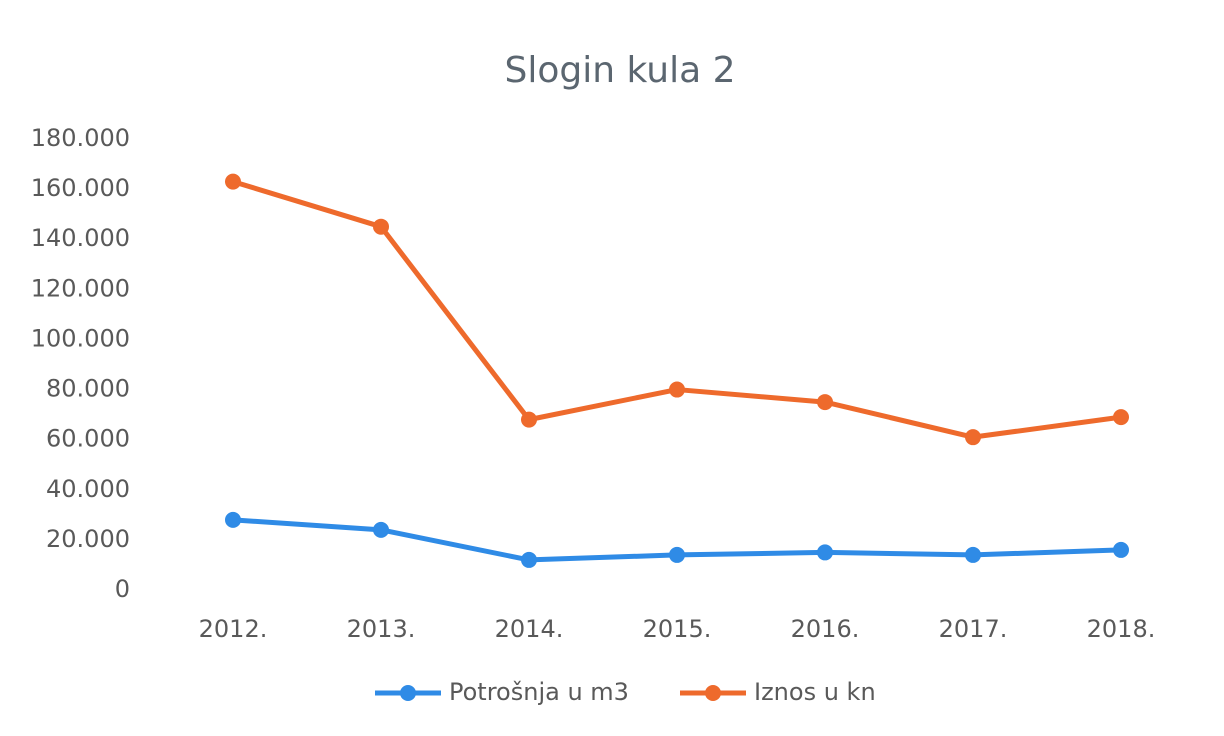  What do you see at coordinates (122, 589) in the screenshot?
I see `y-tick-label: 0` at bounding box center [122, 589].